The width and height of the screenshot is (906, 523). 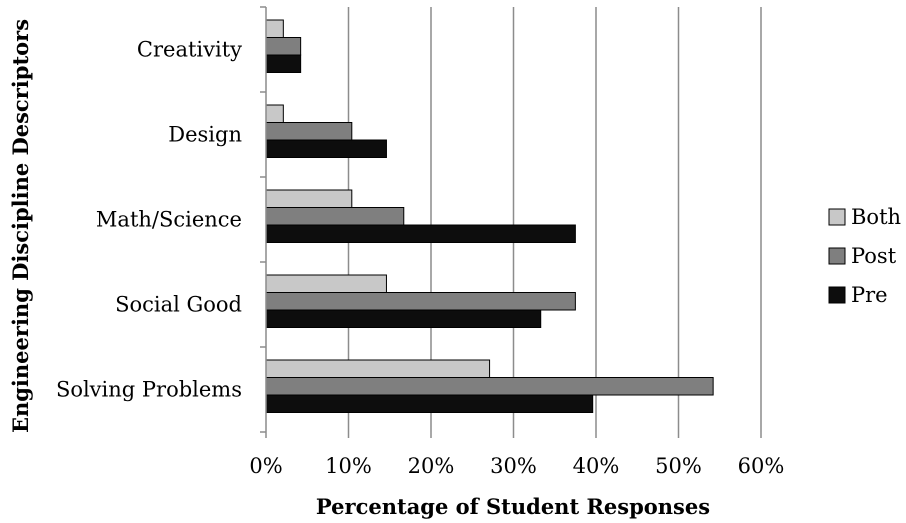 What do you see at coordinates (513, 506) in the screenshot?
I see `x-axis-title: Percentage of Student Responses` at bounding box center [513, 506].